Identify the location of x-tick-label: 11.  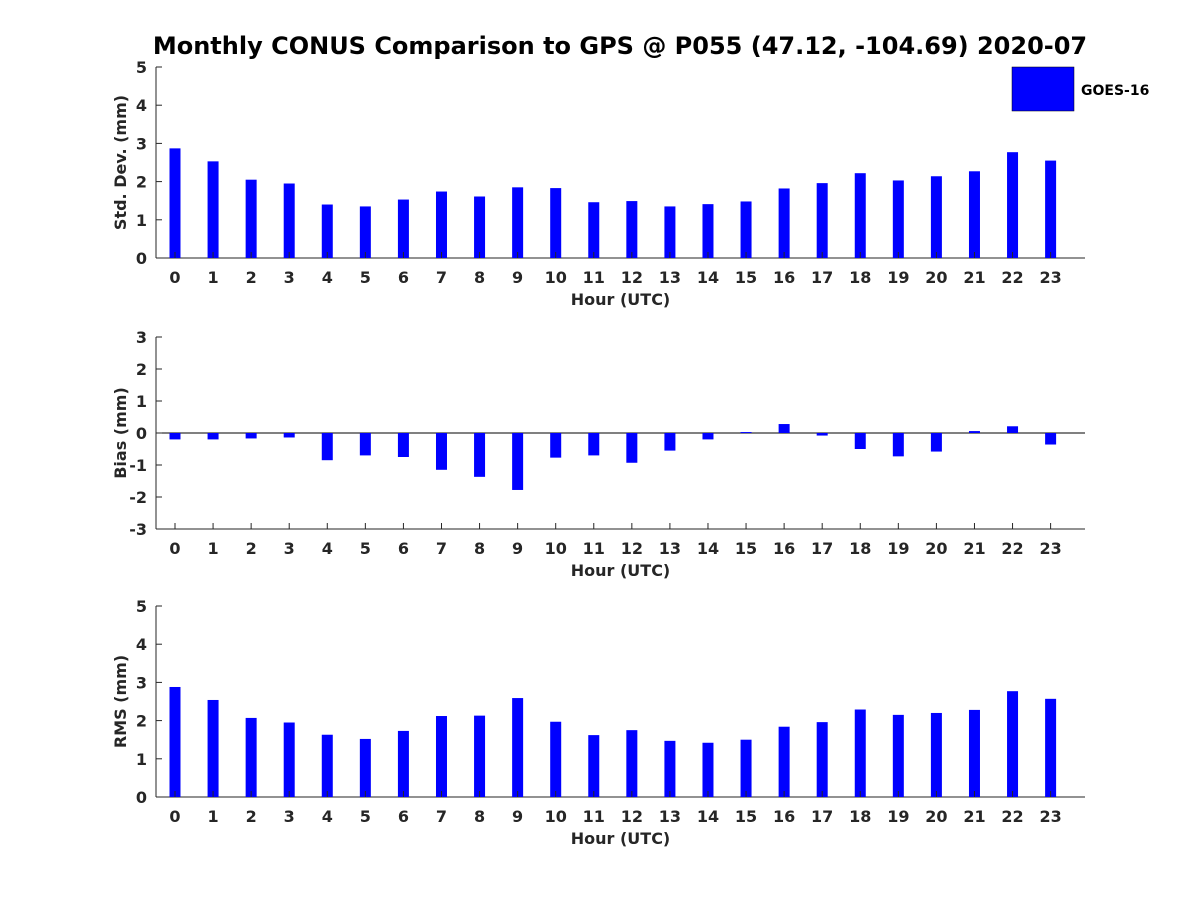
(594, 816).